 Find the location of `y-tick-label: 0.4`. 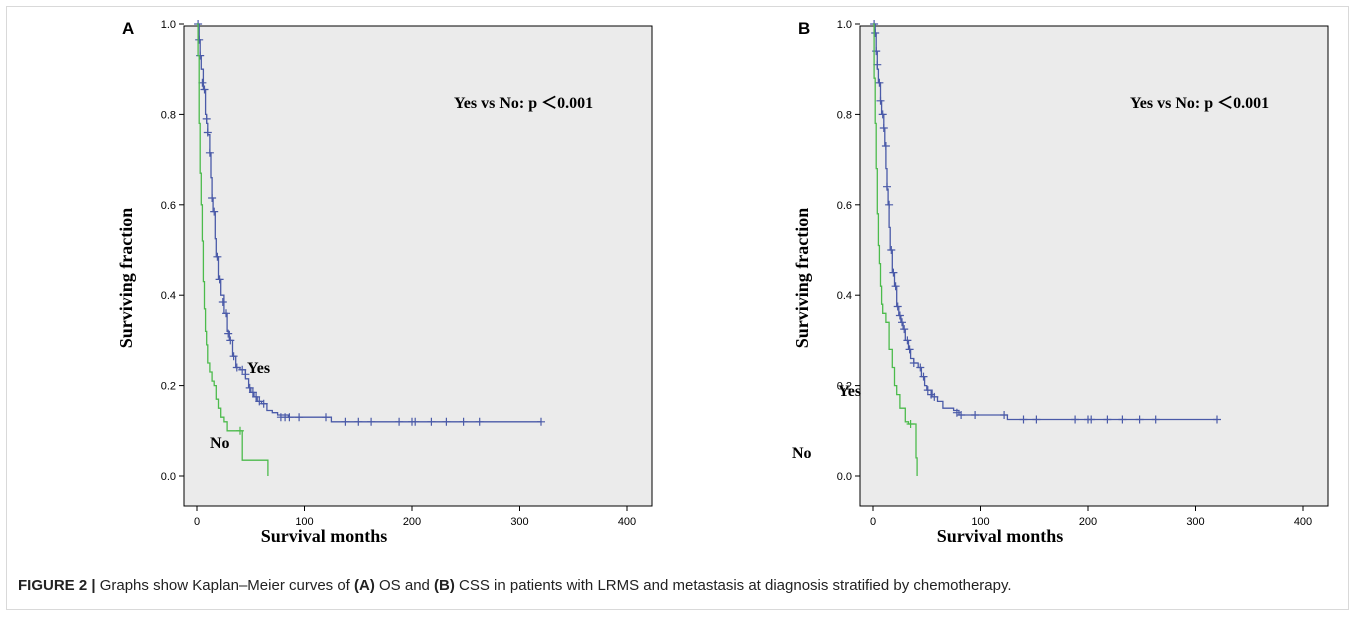

y-tick-label: 0.4 is located at coordinates (844, 296).